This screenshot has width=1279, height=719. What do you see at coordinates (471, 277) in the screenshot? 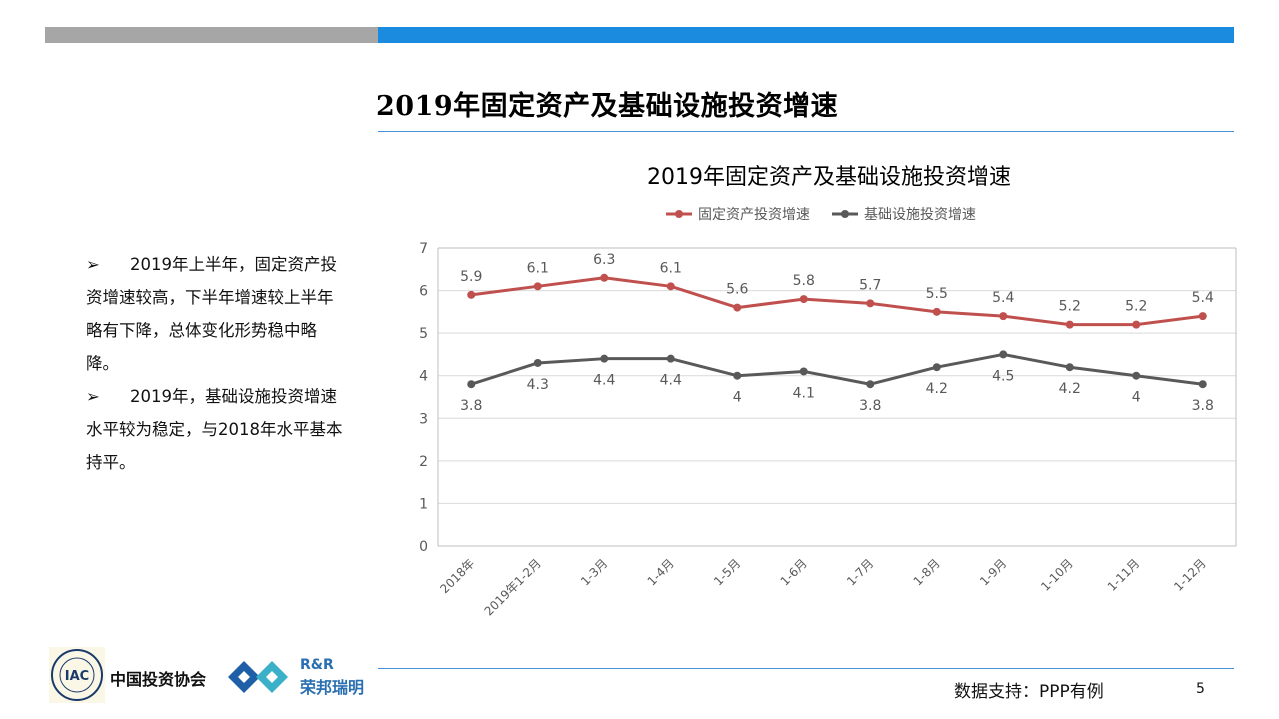
I see `data-label: 5.9` at bounding box center [471, 277].